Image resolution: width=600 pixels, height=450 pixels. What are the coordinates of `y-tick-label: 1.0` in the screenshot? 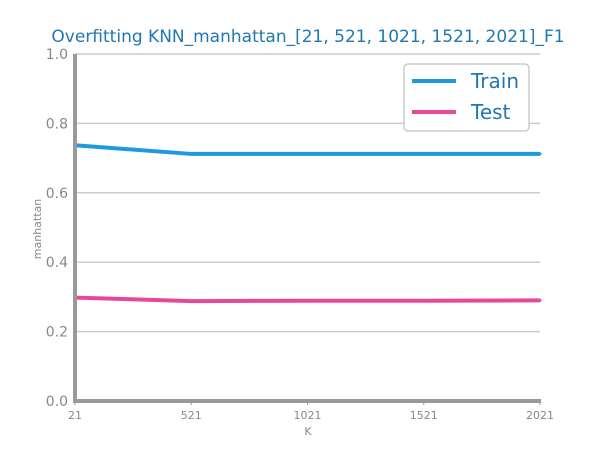 It's located at (57, 55).